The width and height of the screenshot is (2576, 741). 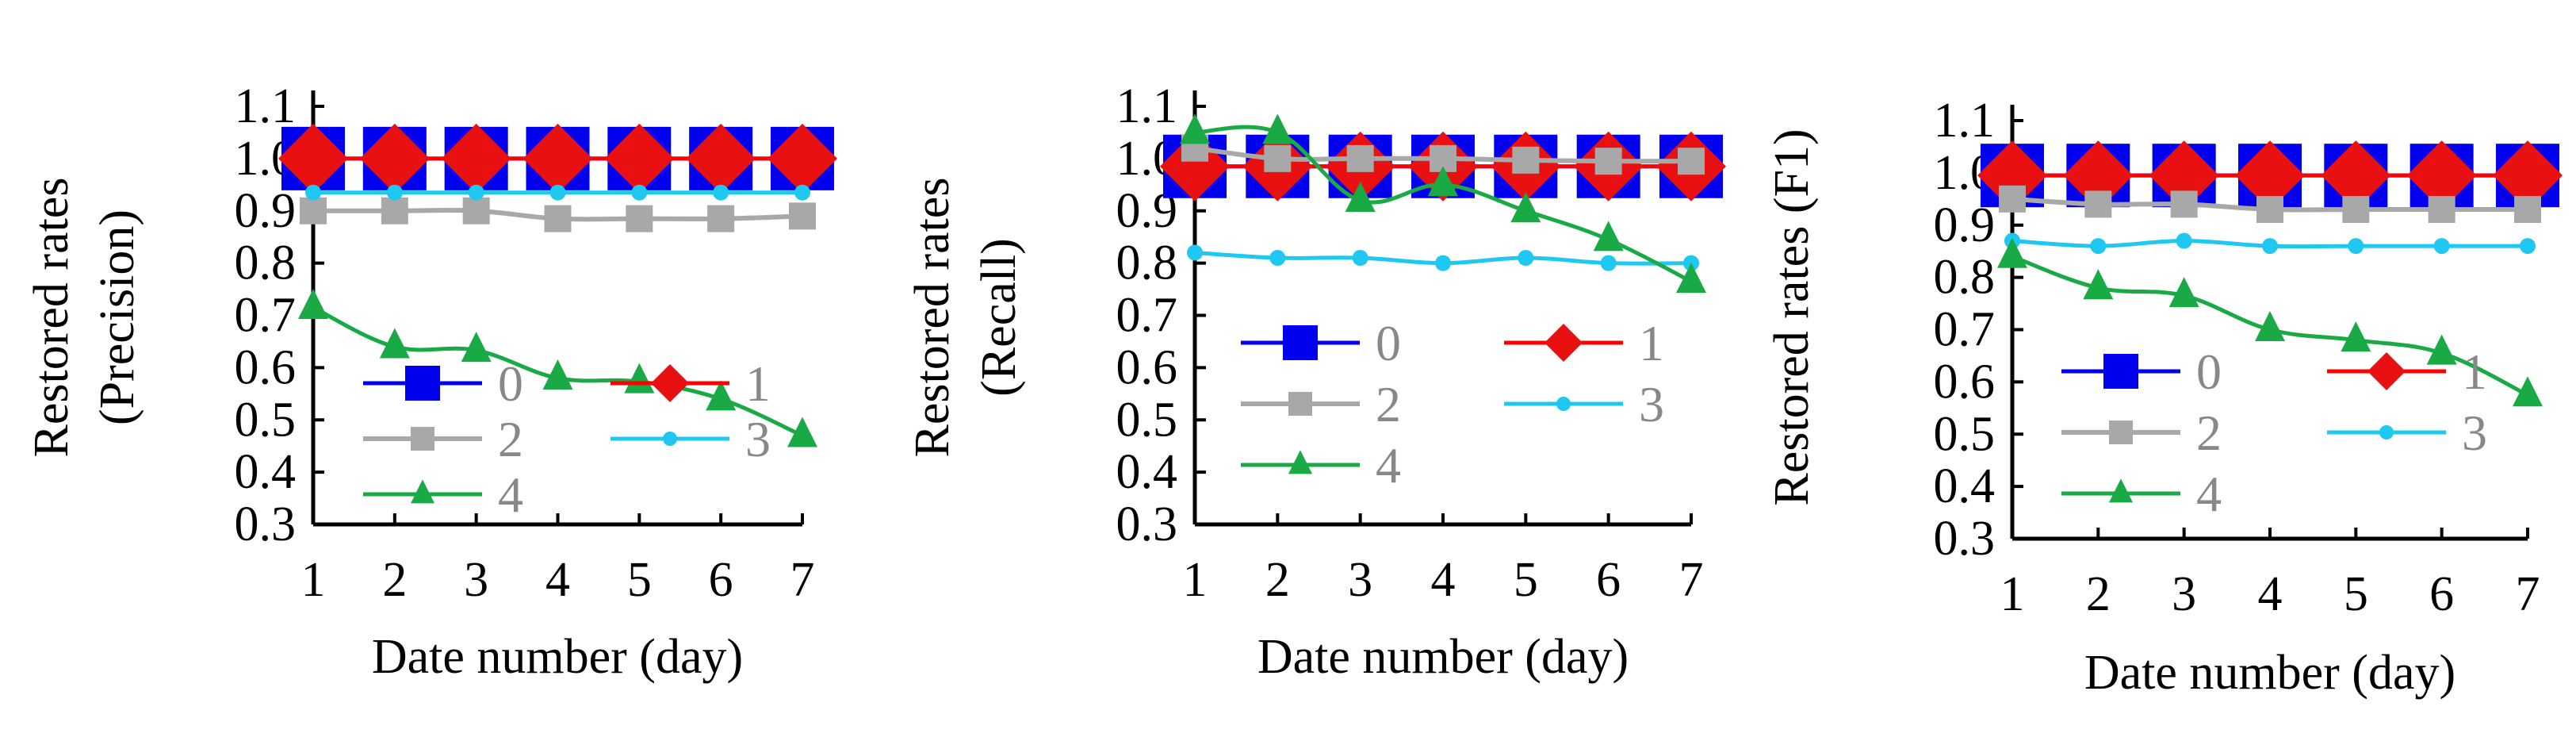 I want to click on x-tick-label: 6, so click(x=1608, y=580).